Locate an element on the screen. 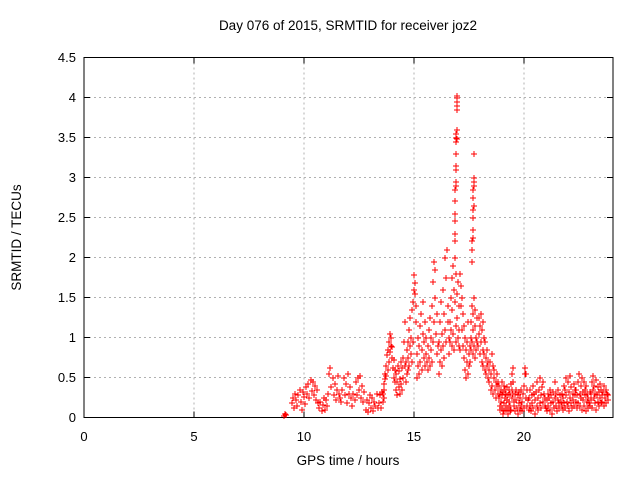 This screenshot has width=640, height=480. y-tick-label: 2 is located at coordinates (72, 257).